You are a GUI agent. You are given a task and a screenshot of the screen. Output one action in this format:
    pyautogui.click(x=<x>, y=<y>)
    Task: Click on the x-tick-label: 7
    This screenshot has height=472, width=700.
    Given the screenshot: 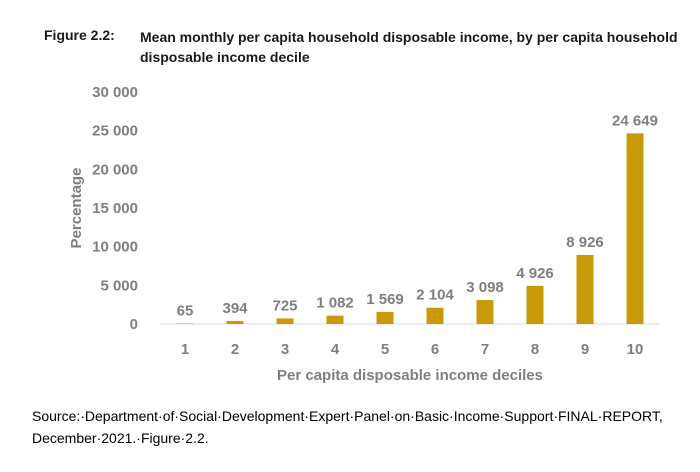 What is the action you would take?
    pyautogui.click(x=485, y=349)
    